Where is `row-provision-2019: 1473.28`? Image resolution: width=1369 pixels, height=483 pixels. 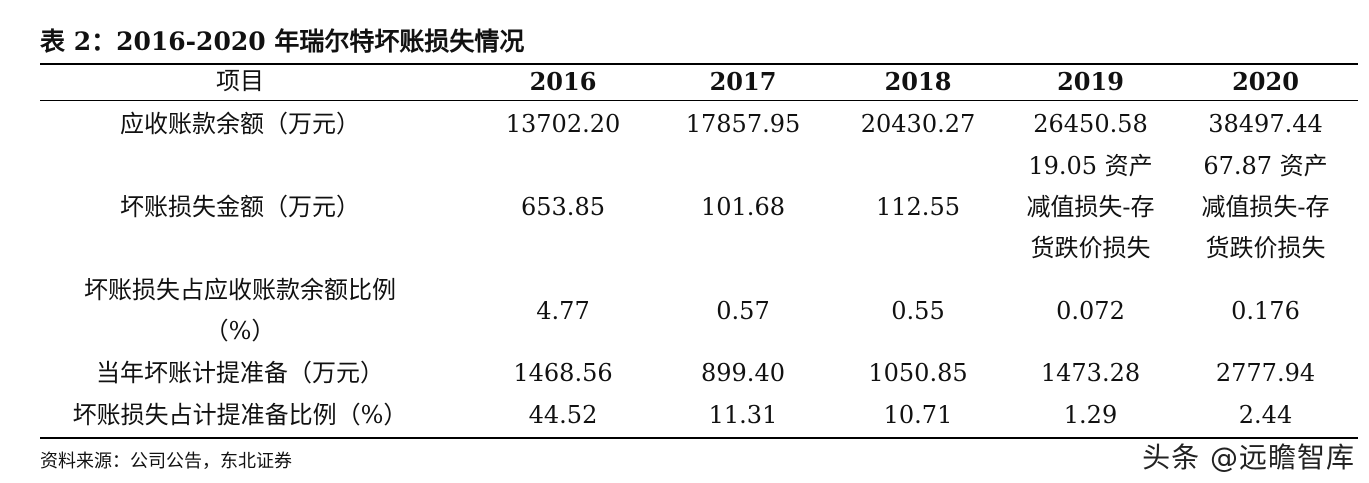
row-provision-2019: 1473.28 is located at coordinates (1090, 373).